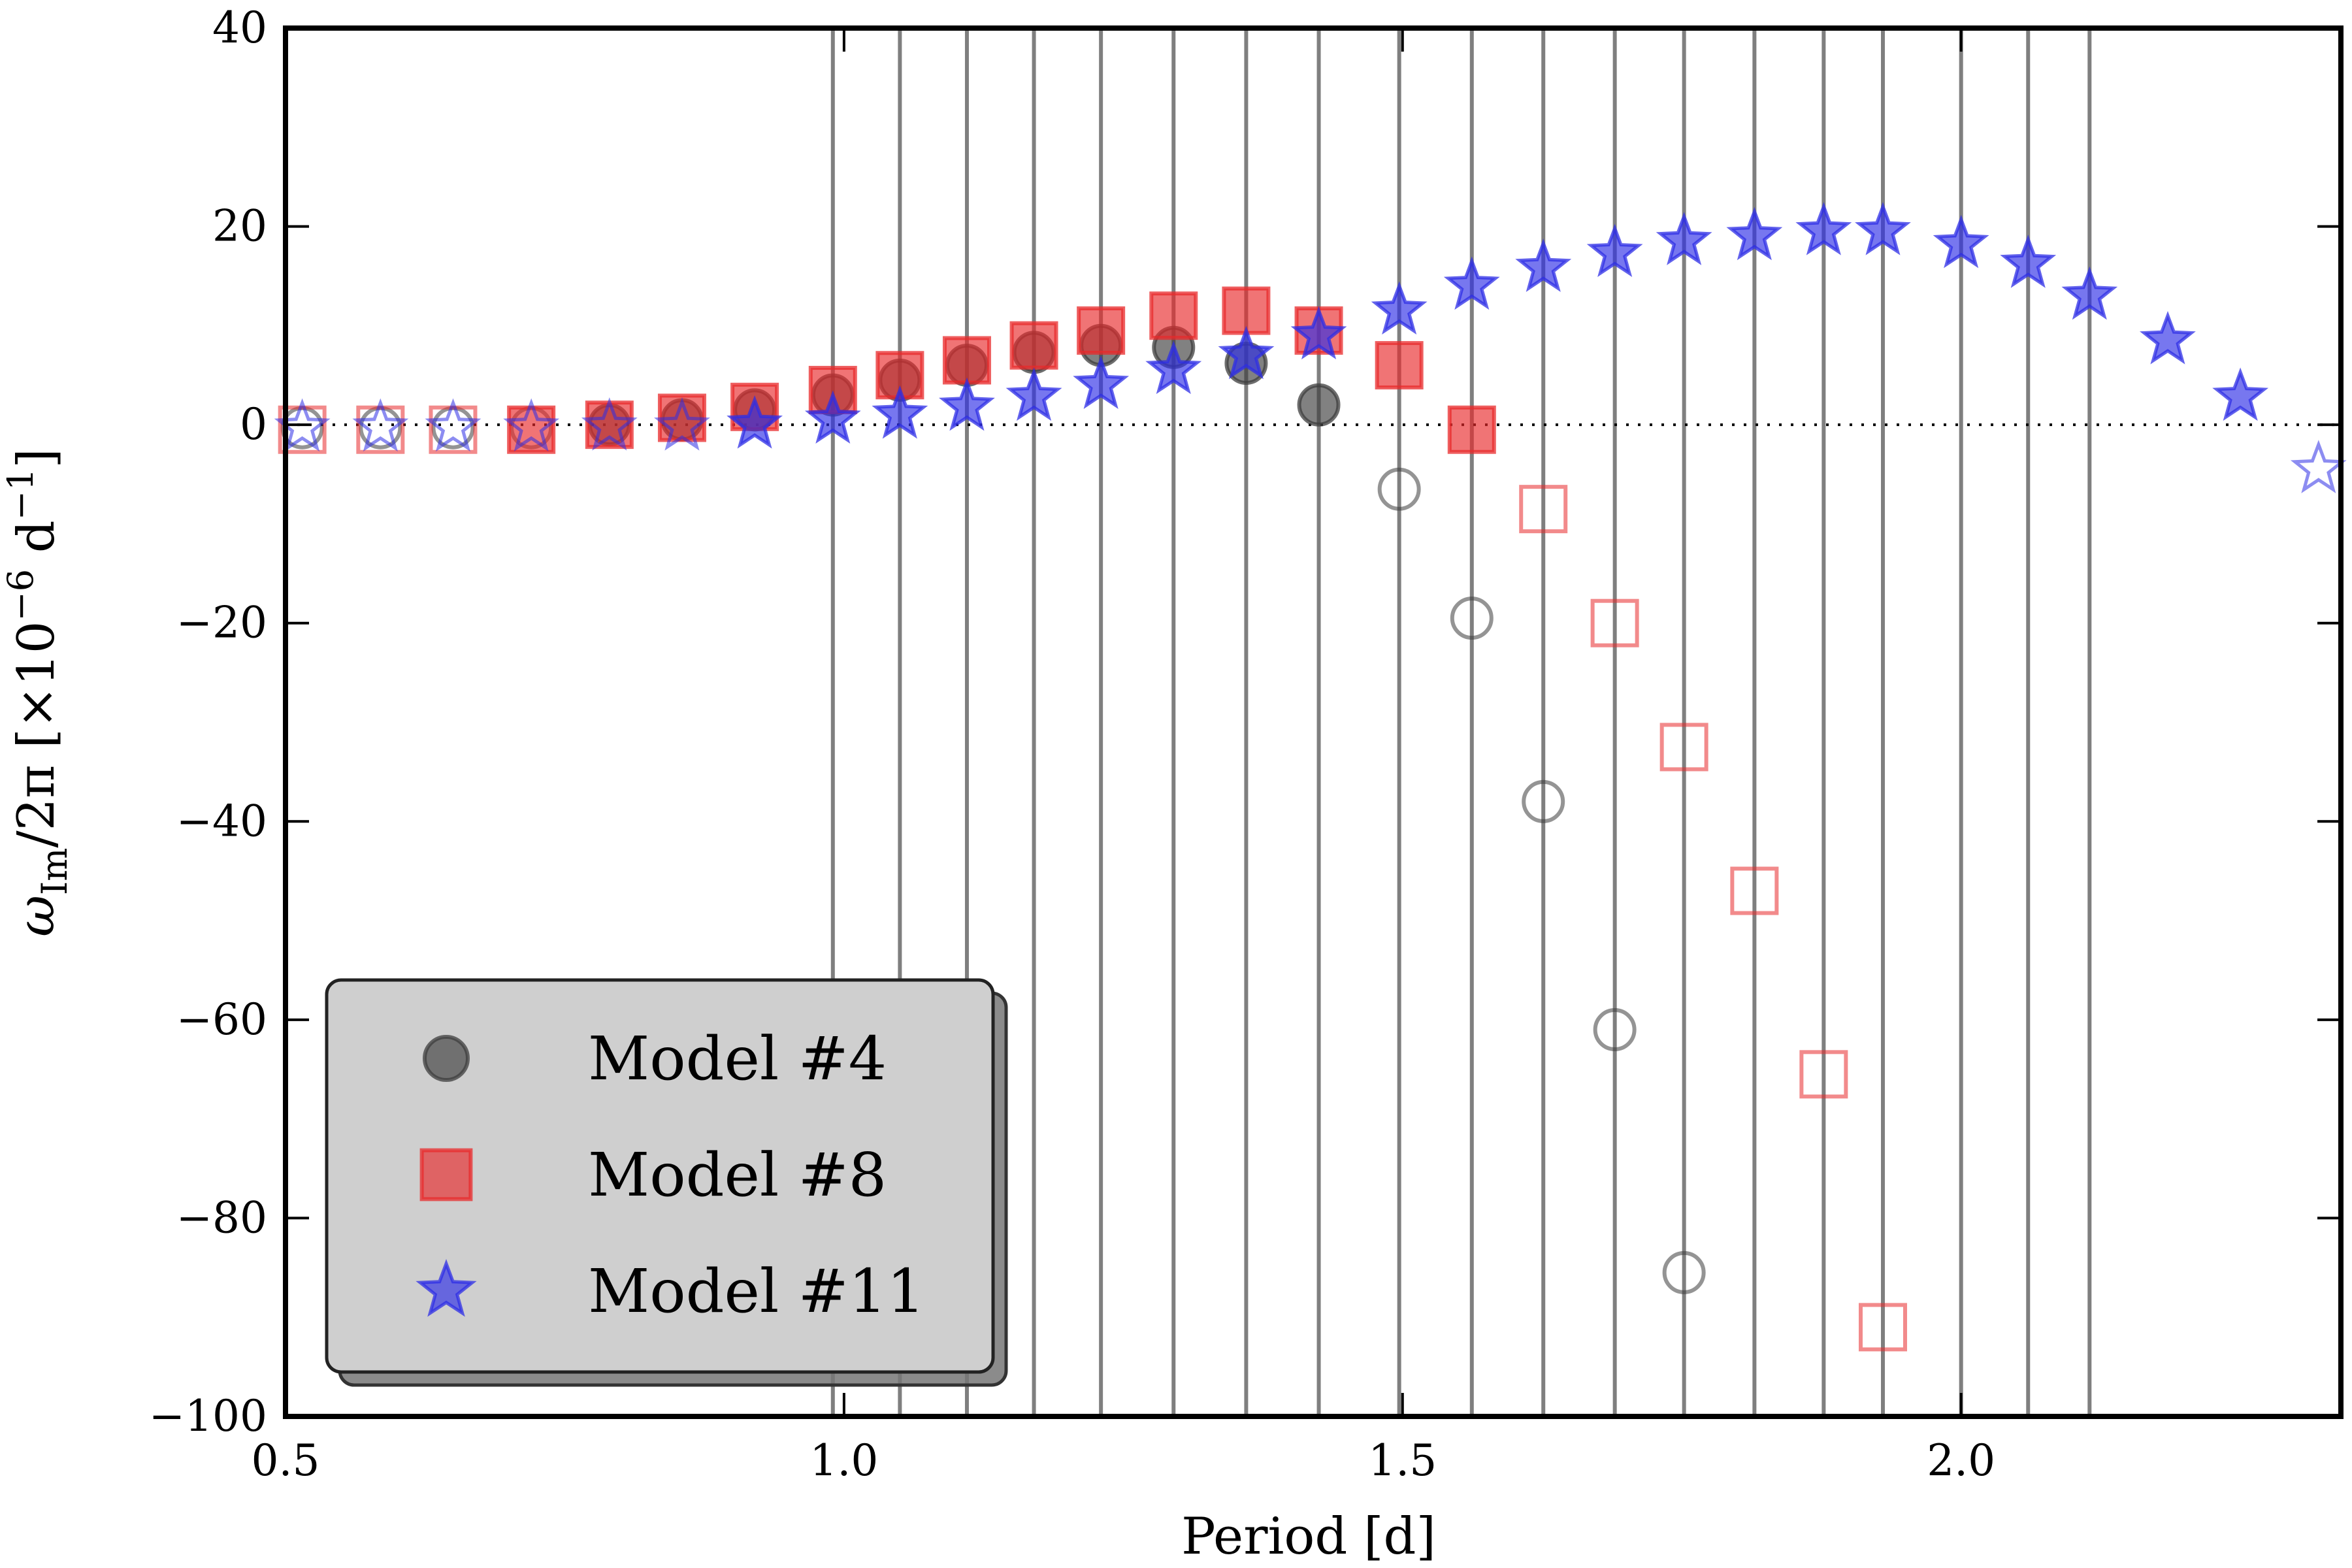 The width and height of the screenshot is (2352, 1568). Describe the element at coordinates (239, 226) in the screenshot. I see `y-tick-label: 20` at that location.